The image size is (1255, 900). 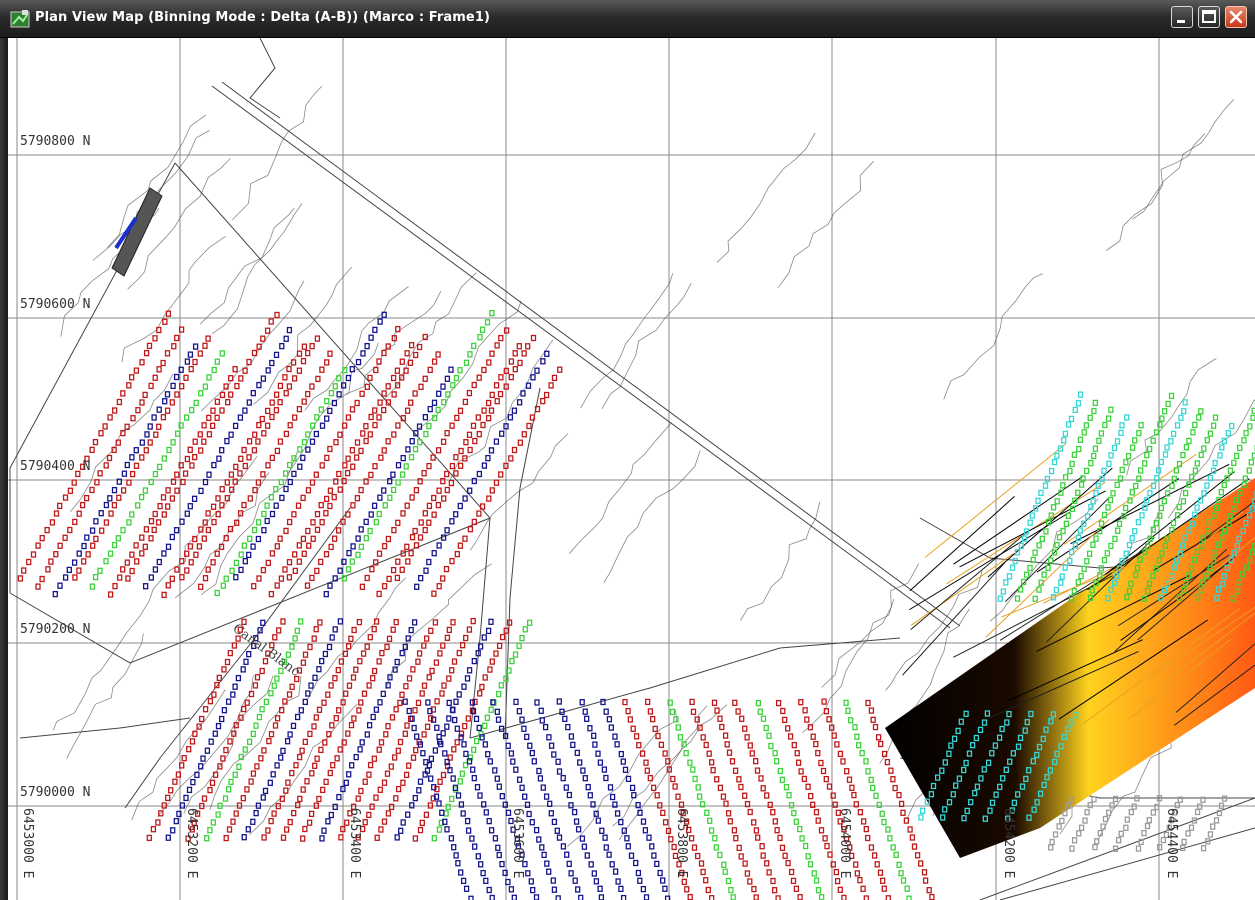 I want to click on contour-line, so click(x=652, y=517).